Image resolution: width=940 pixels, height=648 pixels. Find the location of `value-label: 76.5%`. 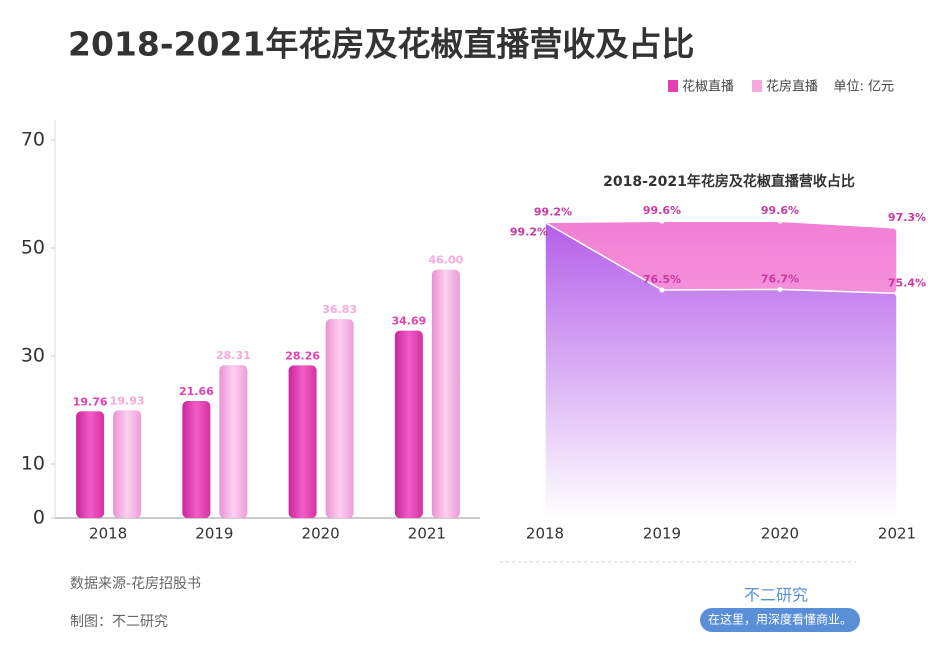

value-label: 76.5% is located at coordinates (662, 279).